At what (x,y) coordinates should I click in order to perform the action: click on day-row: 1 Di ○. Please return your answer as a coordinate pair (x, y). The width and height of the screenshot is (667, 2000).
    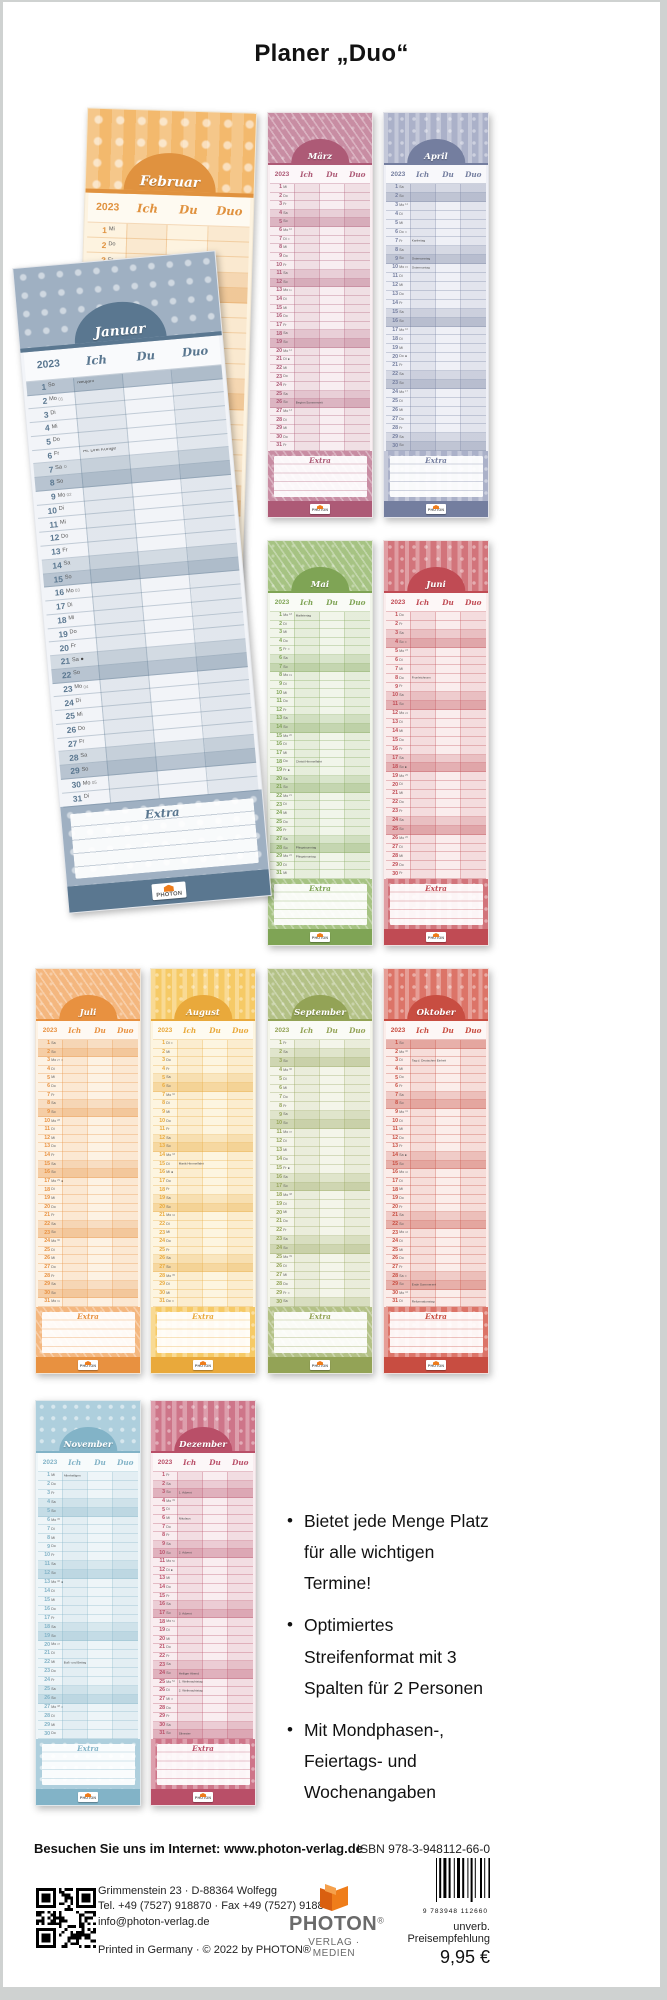
    Looking at the image, I should click on (203, 1044).